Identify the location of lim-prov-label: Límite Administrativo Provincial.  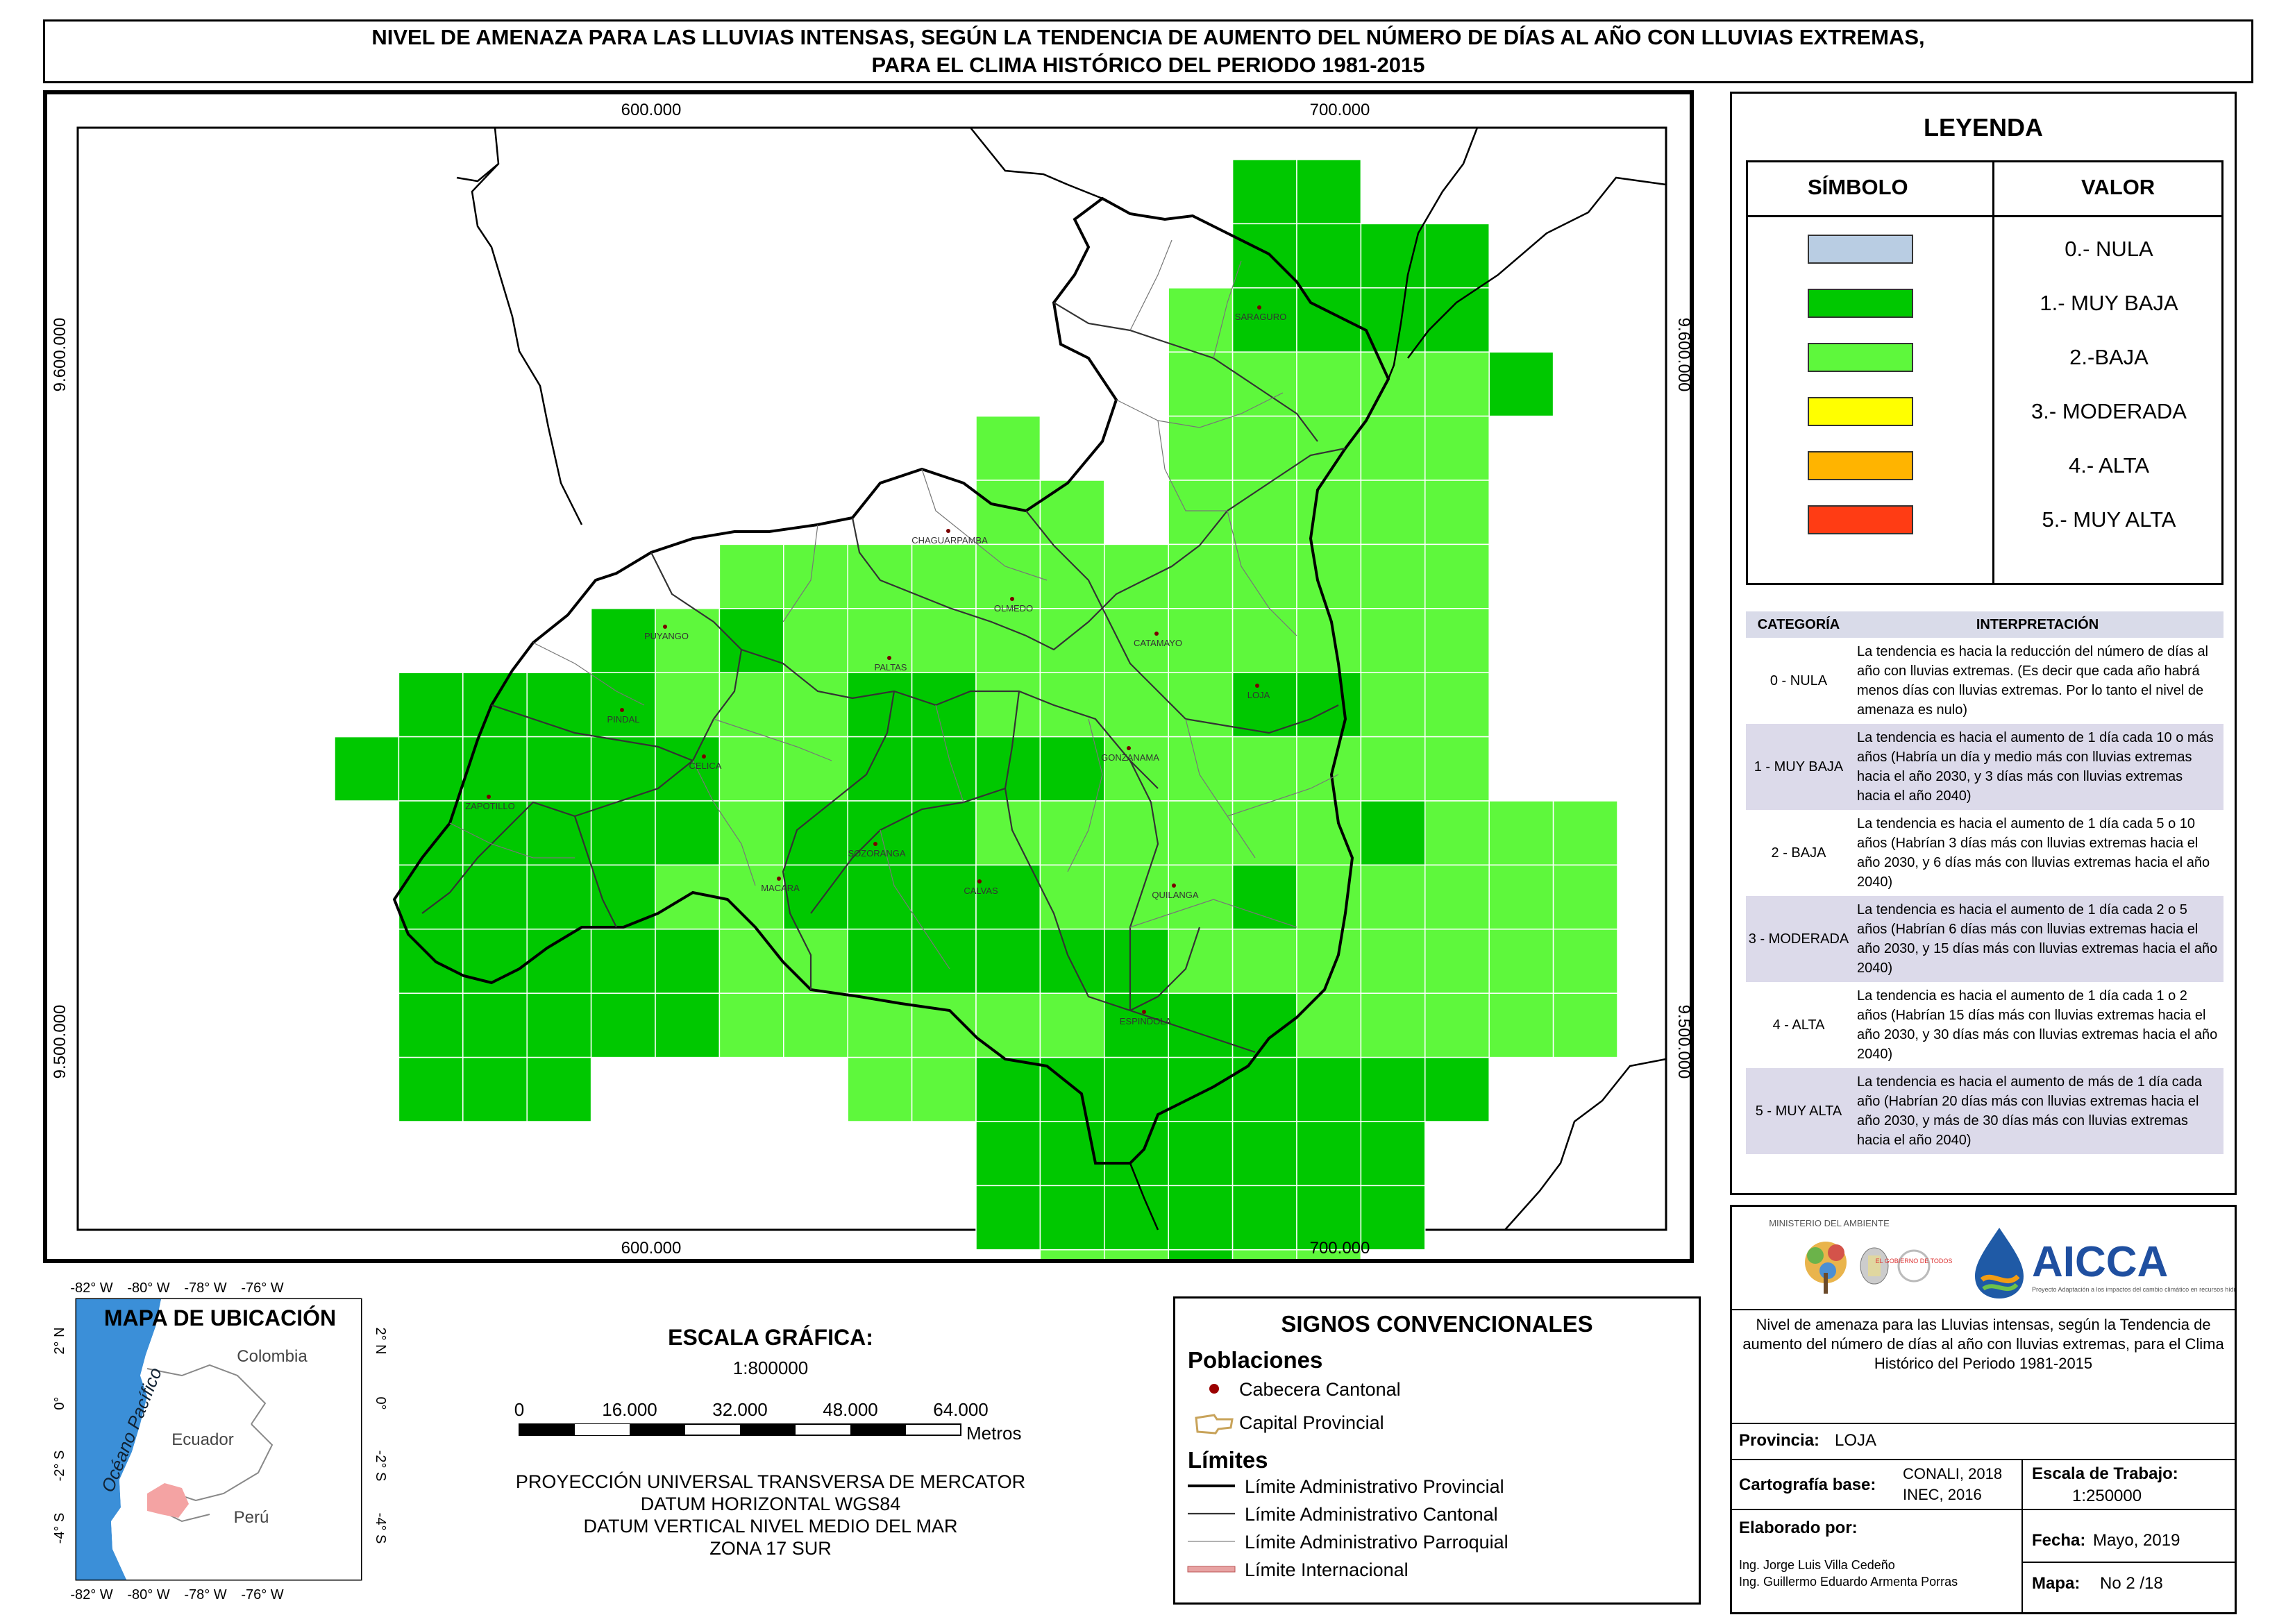
(1374, 1486).